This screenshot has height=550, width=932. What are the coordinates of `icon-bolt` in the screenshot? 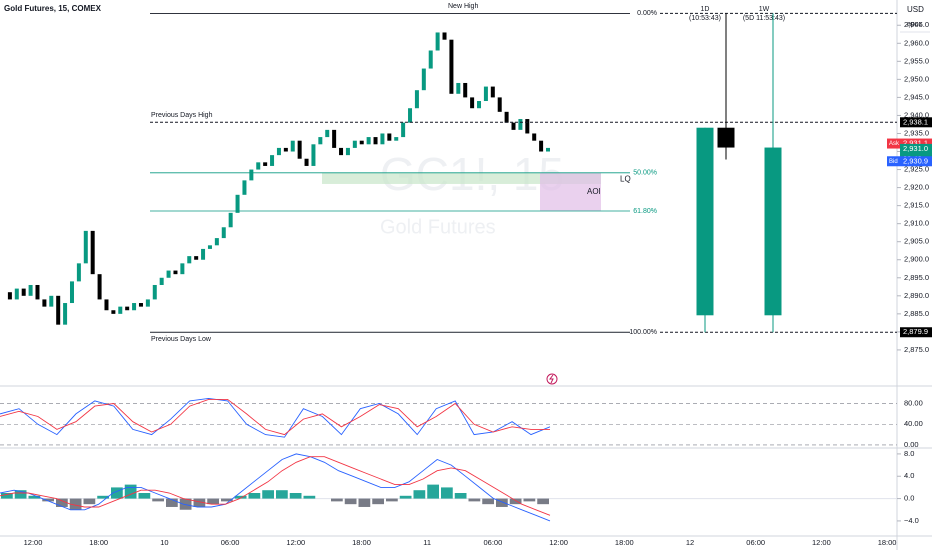 It's located at (551, 379).